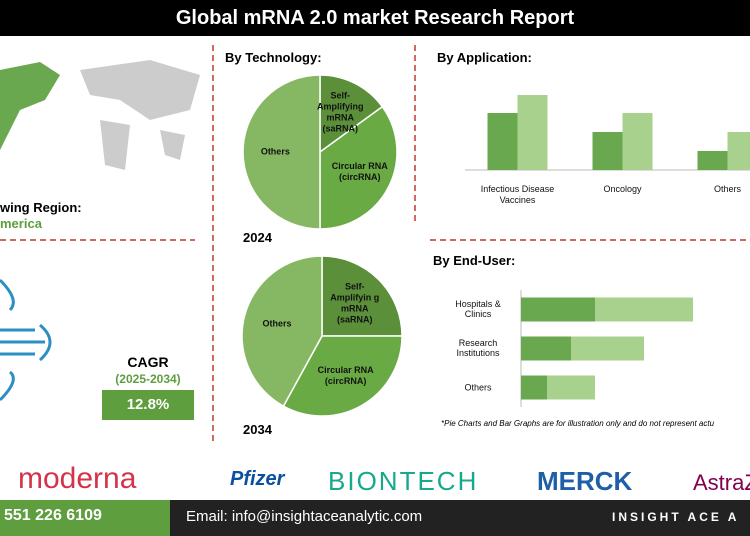 The height and width of the screenshot is (536, 750). Describe the element at coordinates (478, 387) in the screenshot. I see `y-tick-label: Others` at that location.